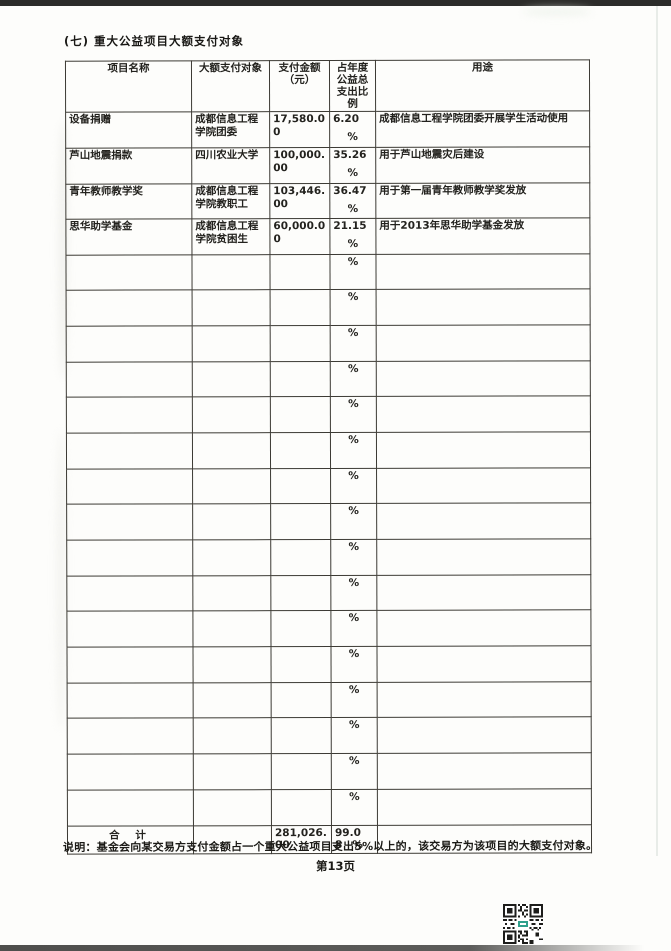 The image size is (671, 951). I want to click on cell-percent: 6.20 %, so click(352, 129).